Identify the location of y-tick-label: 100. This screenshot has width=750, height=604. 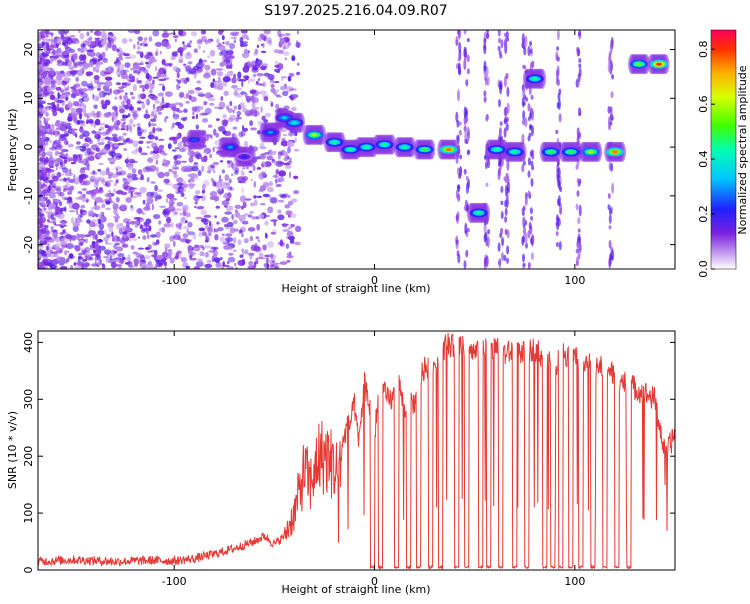
(28, 513).